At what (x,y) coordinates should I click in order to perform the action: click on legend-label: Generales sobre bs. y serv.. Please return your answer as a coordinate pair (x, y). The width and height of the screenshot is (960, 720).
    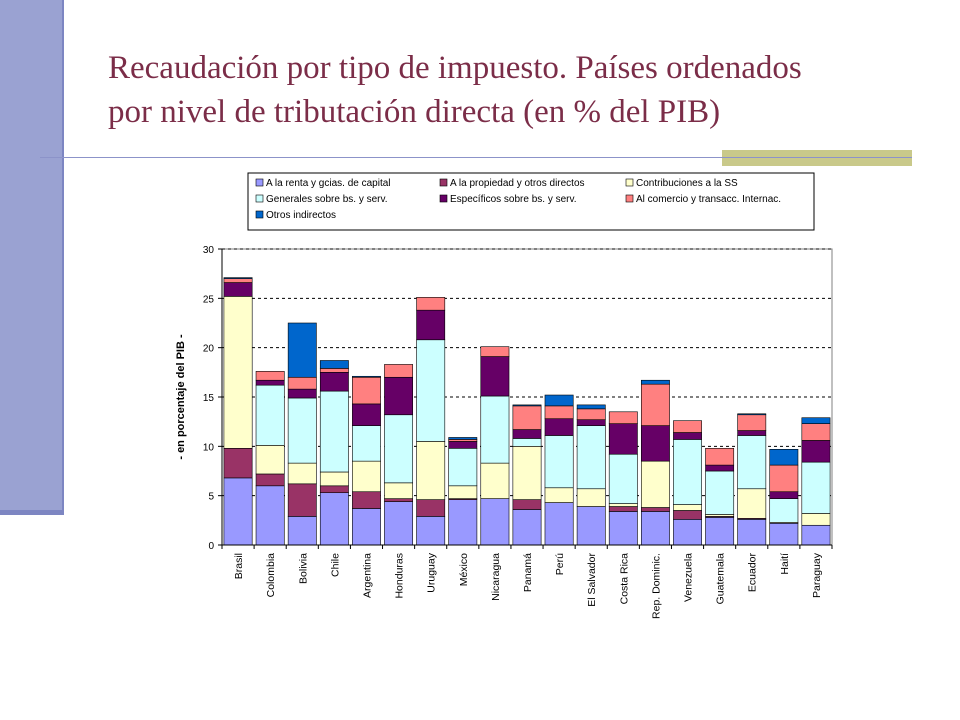
    Looking at the image, I should click on (327, 199).